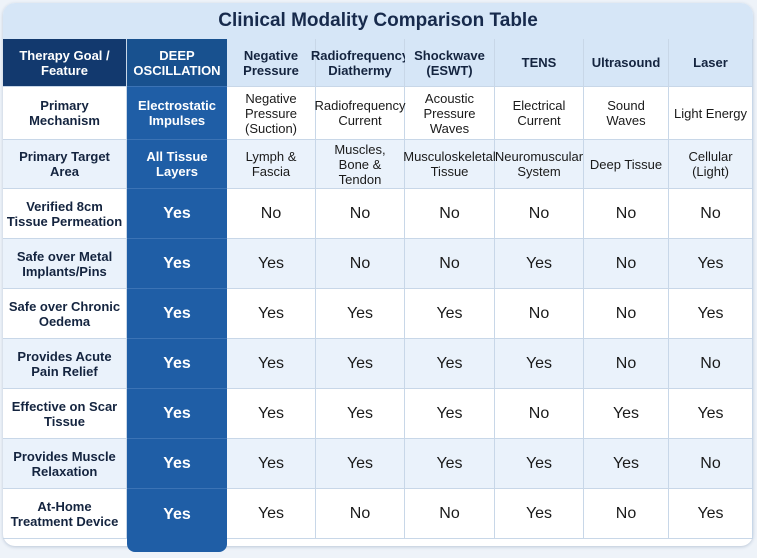  Describe the element at coordinates (450, 113) in the screenshot. I see `table-cell: Acoustic Pressure Waves` at that location.